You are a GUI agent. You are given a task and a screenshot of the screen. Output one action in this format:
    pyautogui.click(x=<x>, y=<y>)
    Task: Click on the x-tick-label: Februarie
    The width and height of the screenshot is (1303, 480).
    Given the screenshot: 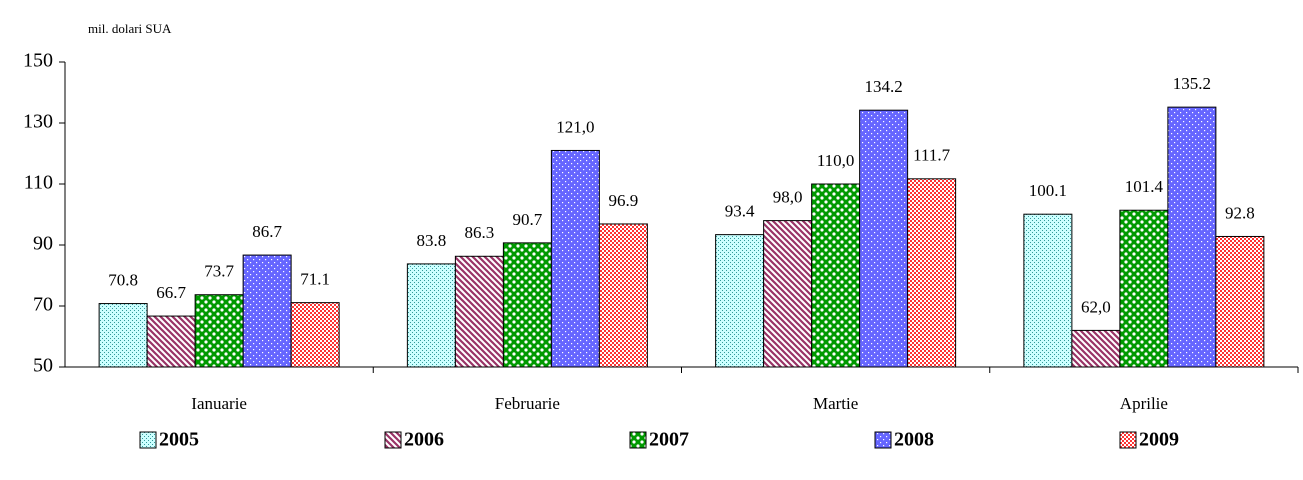 What is the action you would take?
    pyautogui.click(x=527, y=403)
    